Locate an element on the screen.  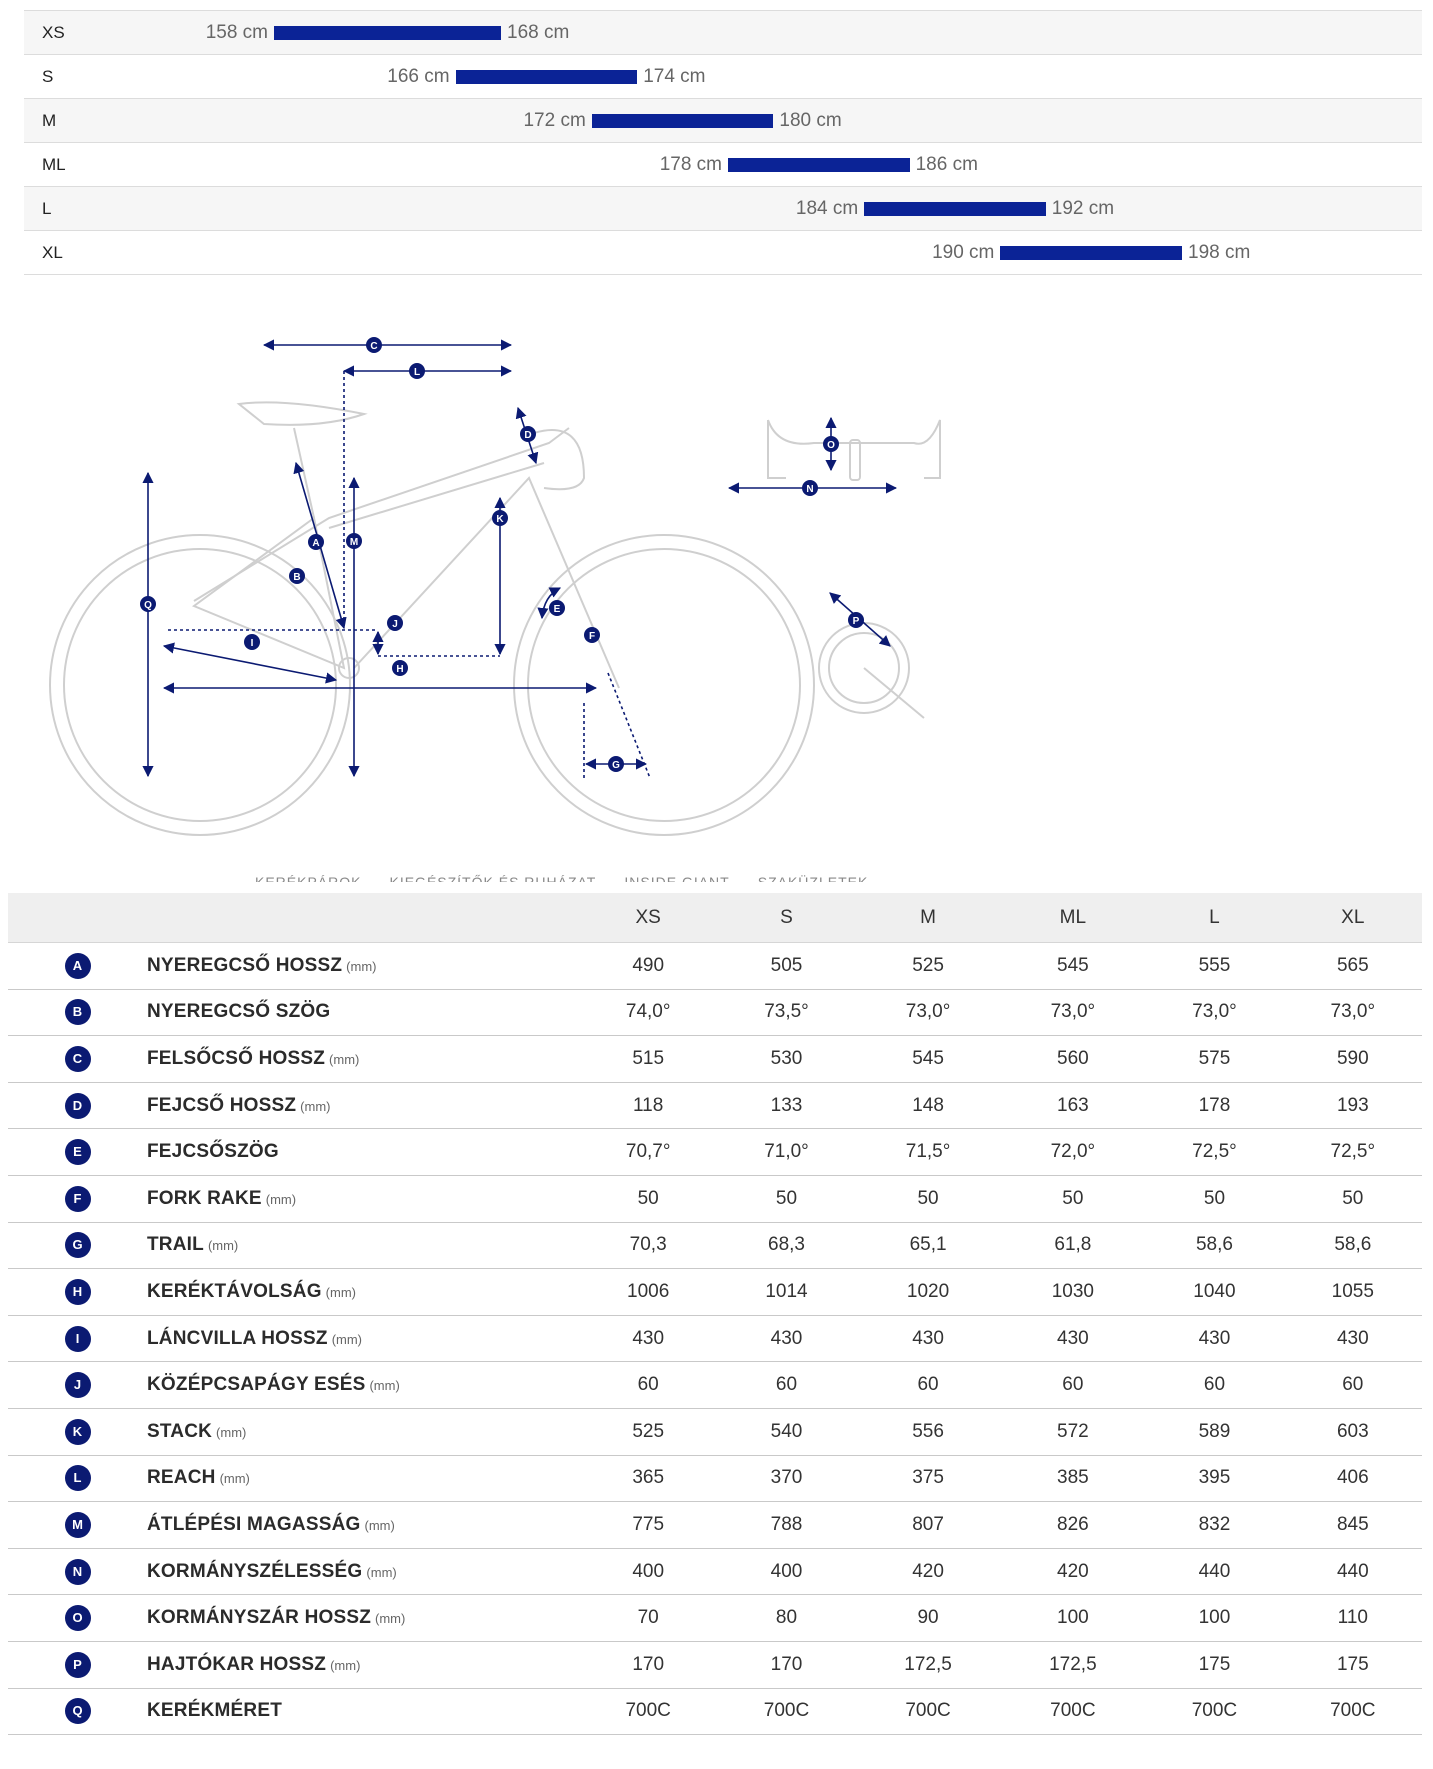
size-name: M is located at coordinates (49, 120).